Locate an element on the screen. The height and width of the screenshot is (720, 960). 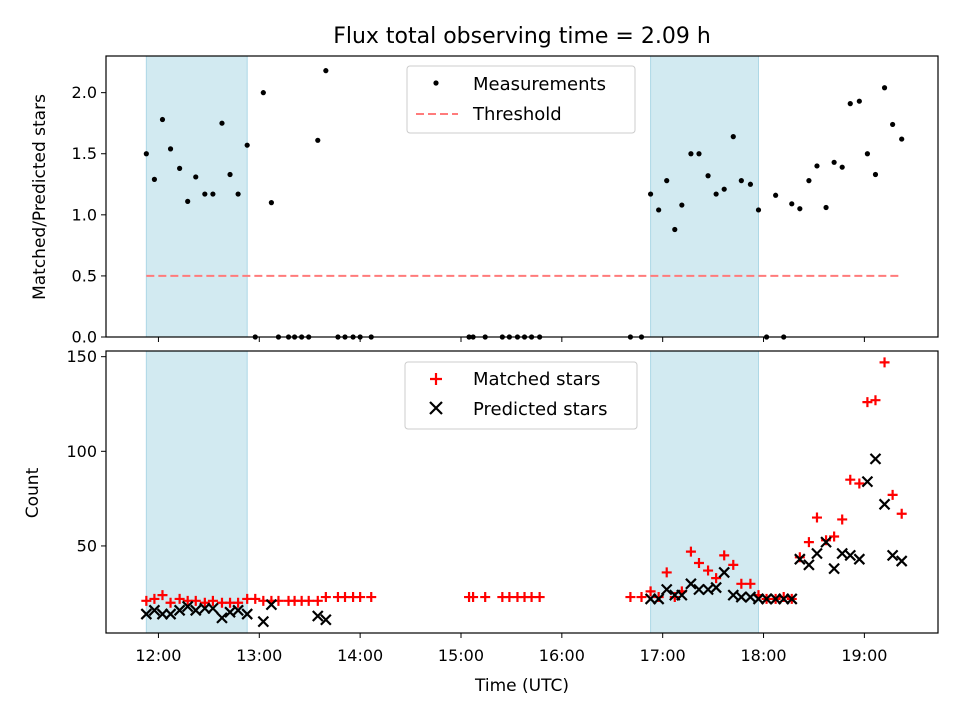
counts-y-axis-label: Count is located at coordinates (33, 492).